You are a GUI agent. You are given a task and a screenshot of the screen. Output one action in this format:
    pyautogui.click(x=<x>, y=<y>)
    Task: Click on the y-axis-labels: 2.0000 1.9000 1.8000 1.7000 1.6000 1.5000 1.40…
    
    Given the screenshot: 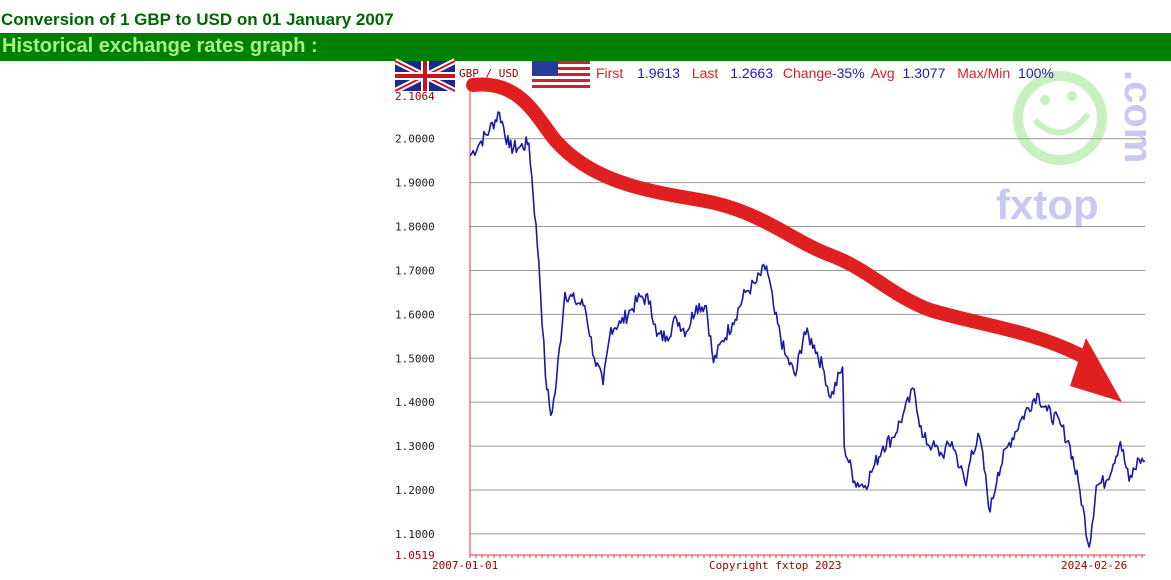 What is the action you would take?
    pyautogui.click(x=415, y=337)
    